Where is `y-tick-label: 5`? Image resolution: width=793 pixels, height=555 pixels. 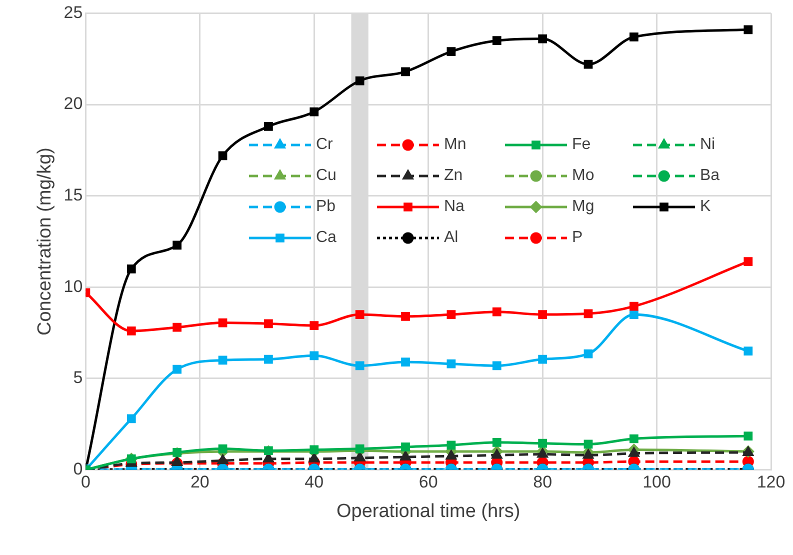
y-tick-label: 5 is located at coordinates (78, 378).